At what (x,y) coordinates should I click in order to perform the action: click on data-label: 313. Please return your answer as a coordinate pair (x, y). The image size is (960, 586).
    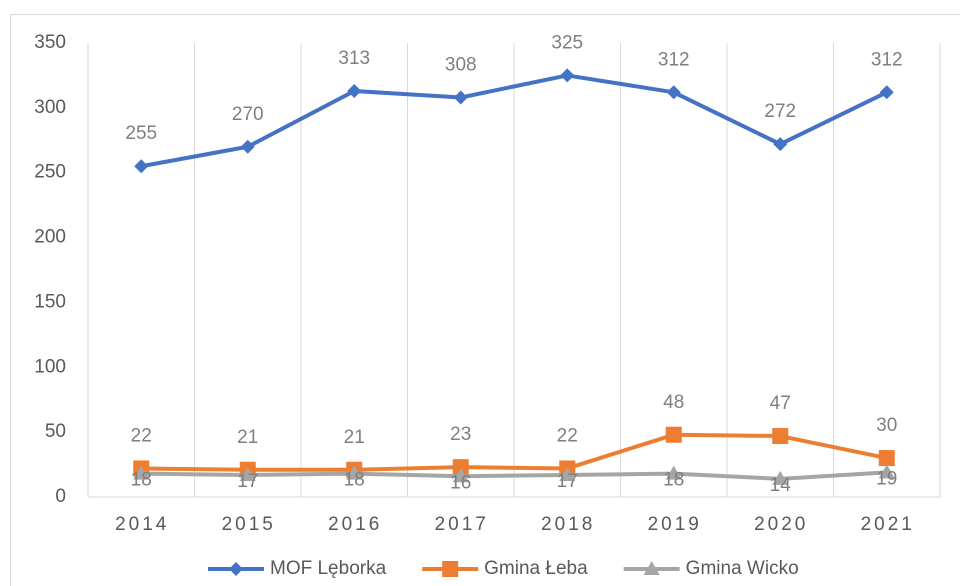
    Looking at the image, I should click on (354, 58).